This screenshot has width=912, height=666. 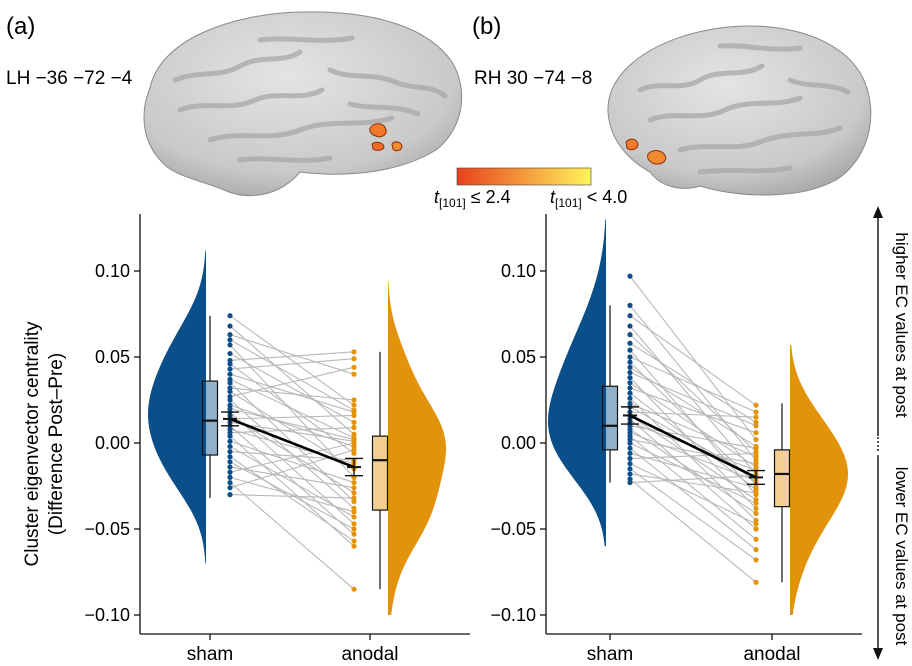 What do you see at coordinates (878, 212) in the screenshot?
I see `up-arrow-icon` at bounding box center [878, 212].